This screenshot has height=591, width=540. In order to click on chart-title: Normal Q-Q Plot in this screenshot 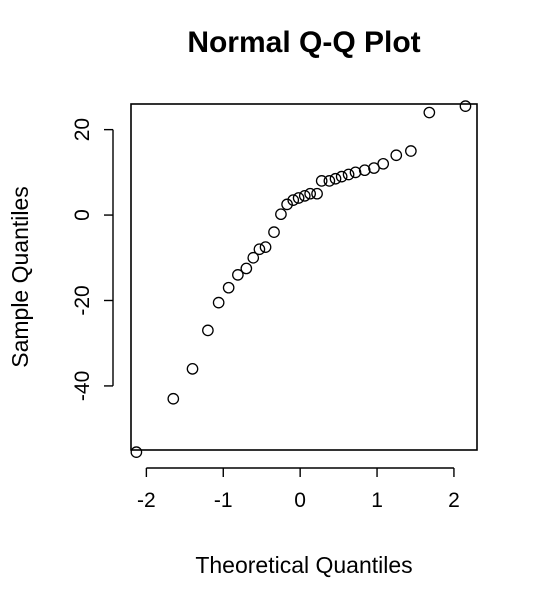, I will do `click(303, 42)`.